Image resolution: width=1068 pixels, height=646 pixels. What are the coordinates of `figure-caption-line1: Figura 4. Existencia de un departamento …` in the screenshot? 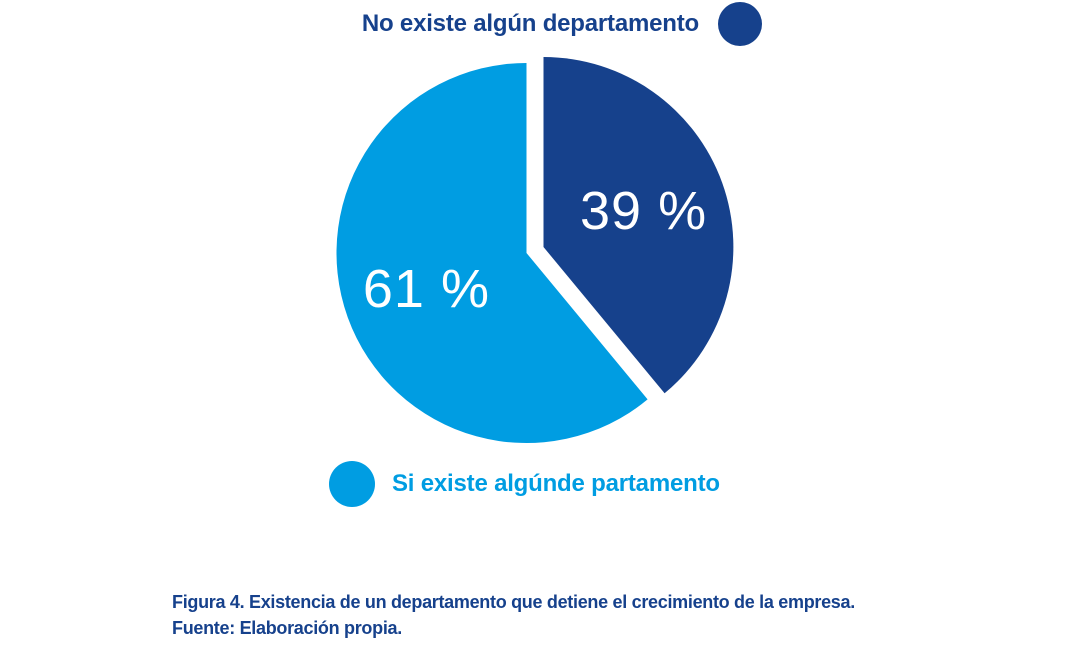 It's located at (513, 602).